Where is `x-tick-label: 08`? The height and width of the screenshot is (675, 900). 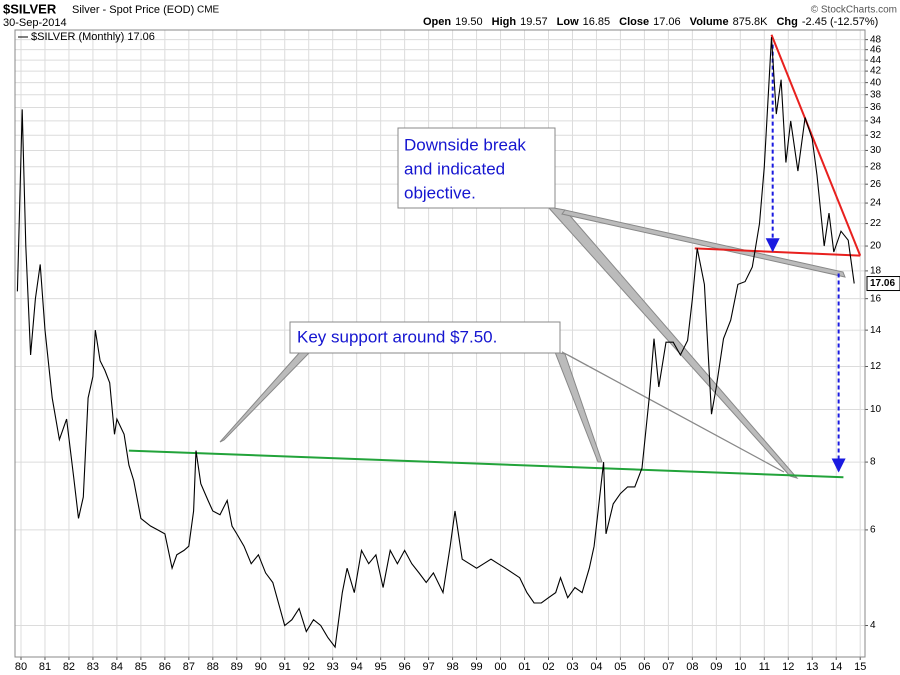 x-tick-label: 08 is located at coordinates (692, 667).